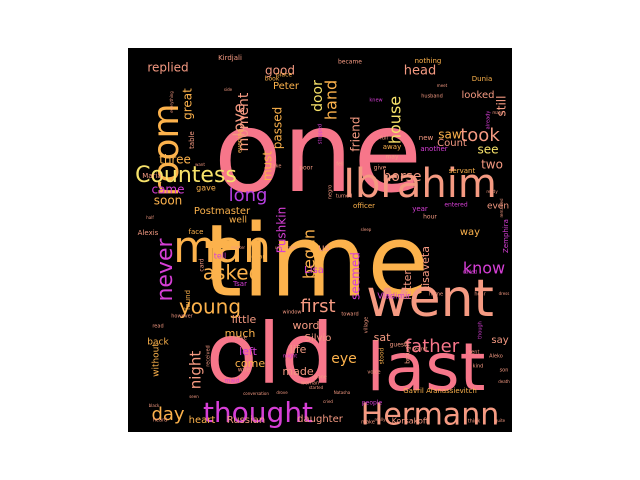 This screenshot has height=480, width=640. I want to click on cloud-word: fell, so click(340, 165).